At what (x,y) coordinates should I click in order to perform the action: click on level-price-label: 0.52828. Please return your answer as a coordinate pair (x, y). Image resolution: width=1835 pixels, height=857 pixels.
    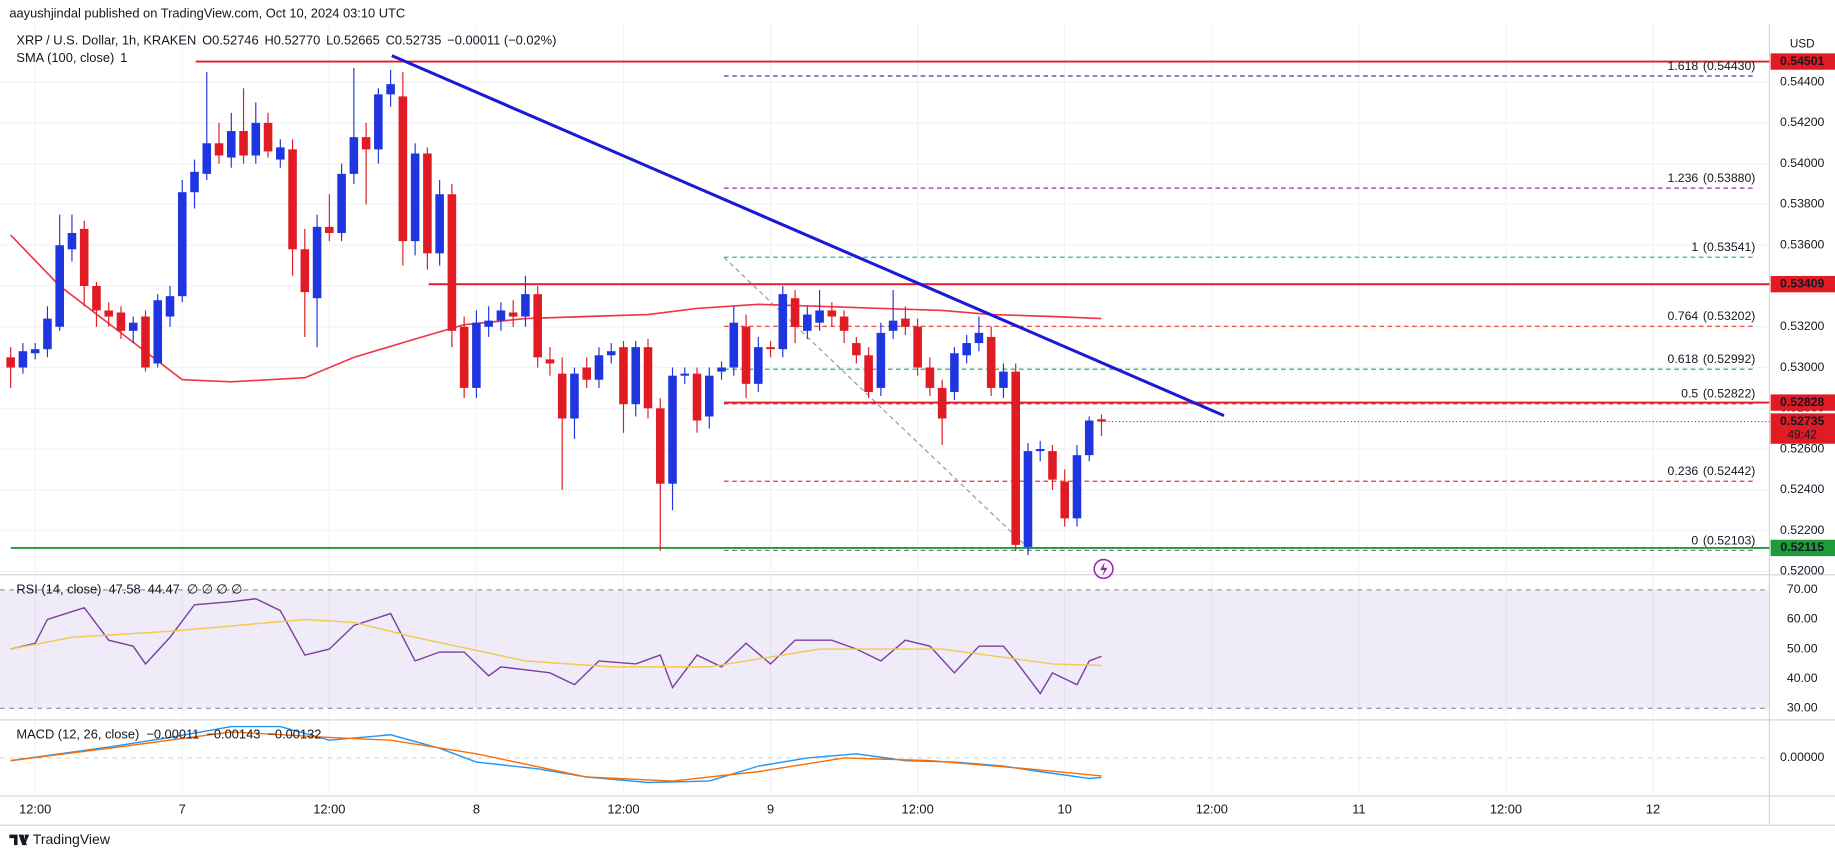
    Looking at the image, I should click on (1802, 402).